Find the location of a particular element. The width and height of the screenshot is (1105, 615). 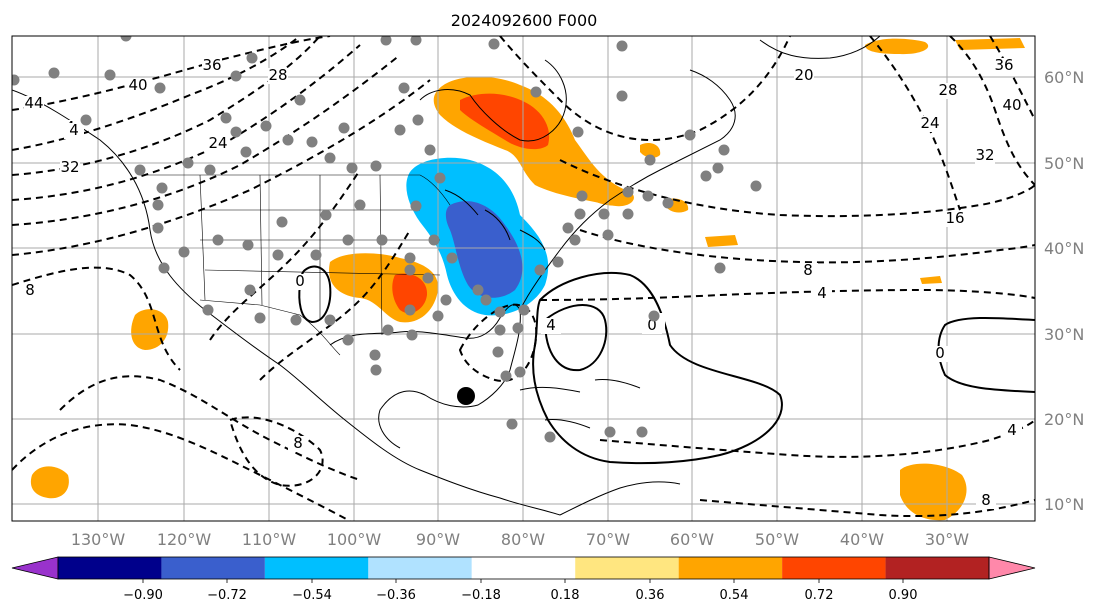

latitude-label: 20°N is located at coordinates (1064, 419).